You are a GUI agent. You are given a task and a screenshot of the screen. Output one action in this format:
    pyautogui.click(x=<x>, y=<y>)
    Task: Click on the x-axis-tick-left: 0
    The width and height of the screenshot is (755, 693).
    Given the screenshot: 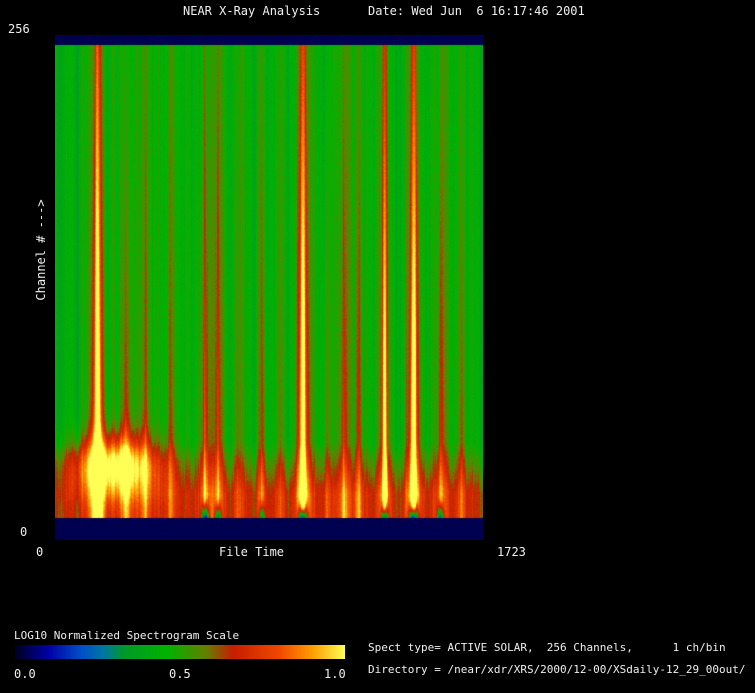 What is the action you would take?
    pyautogui.click(x=40, y=552)
    